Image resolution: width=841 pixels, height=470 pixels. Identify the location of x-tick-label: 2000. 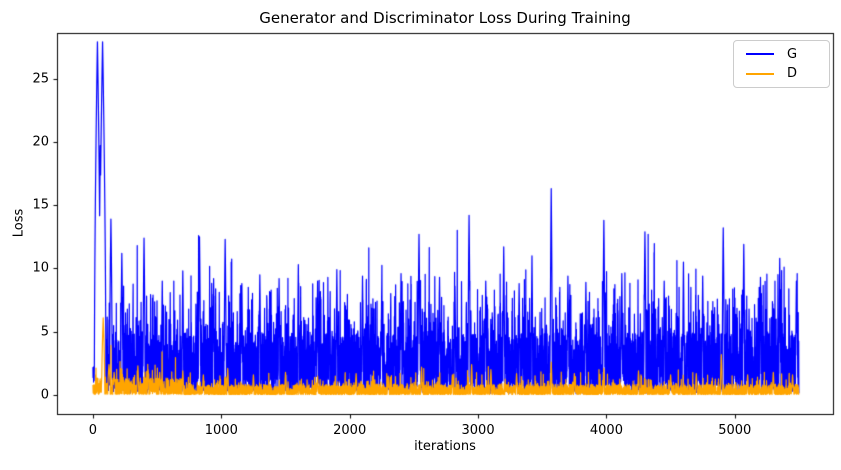
(350, 430).